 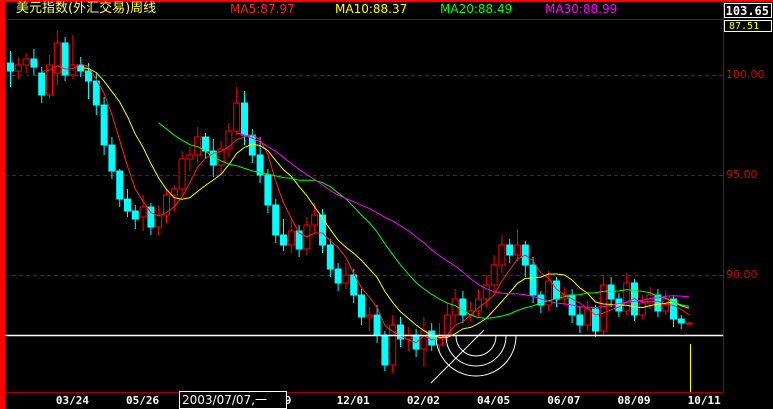 I want to click on frame-top, so click(x=386, y=1).